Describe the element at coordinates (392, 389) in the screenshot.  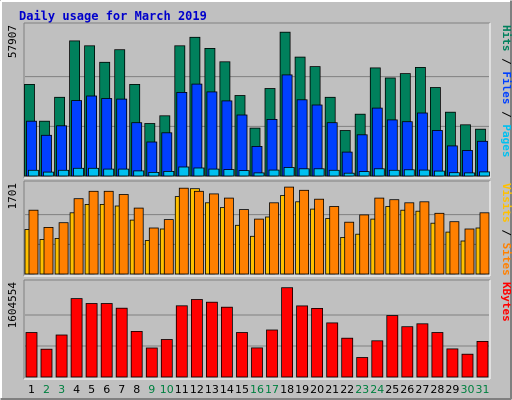
I see `day-label-25: 25` at that location.